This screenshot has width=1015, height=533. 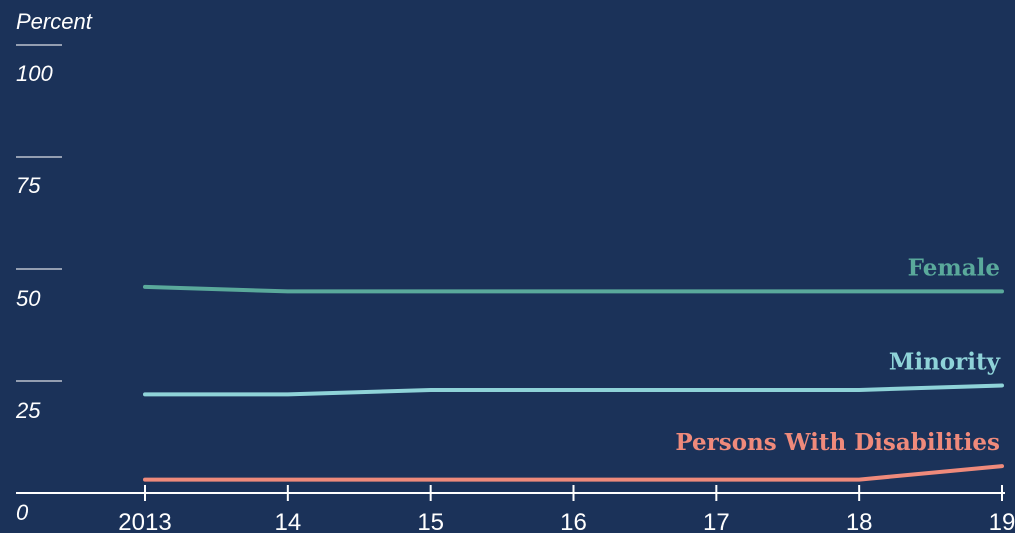 What do you see at coordinates (28, 410) in the screenshot?
I see `y-tick-label-25: 25` at bounding box center [28, 410].